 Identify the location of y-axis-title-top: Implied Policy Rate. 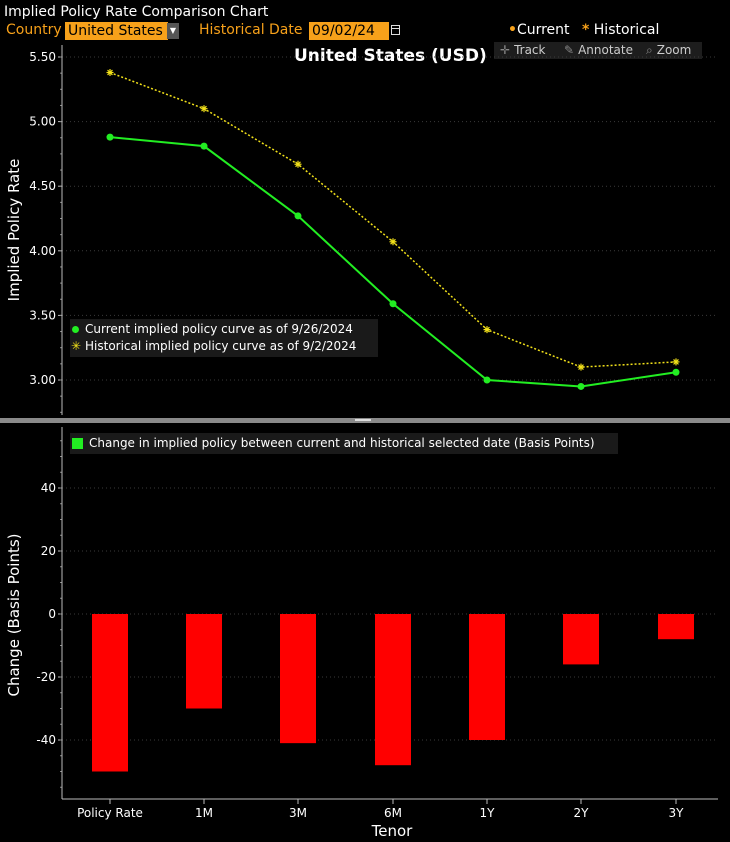
(14, 230).